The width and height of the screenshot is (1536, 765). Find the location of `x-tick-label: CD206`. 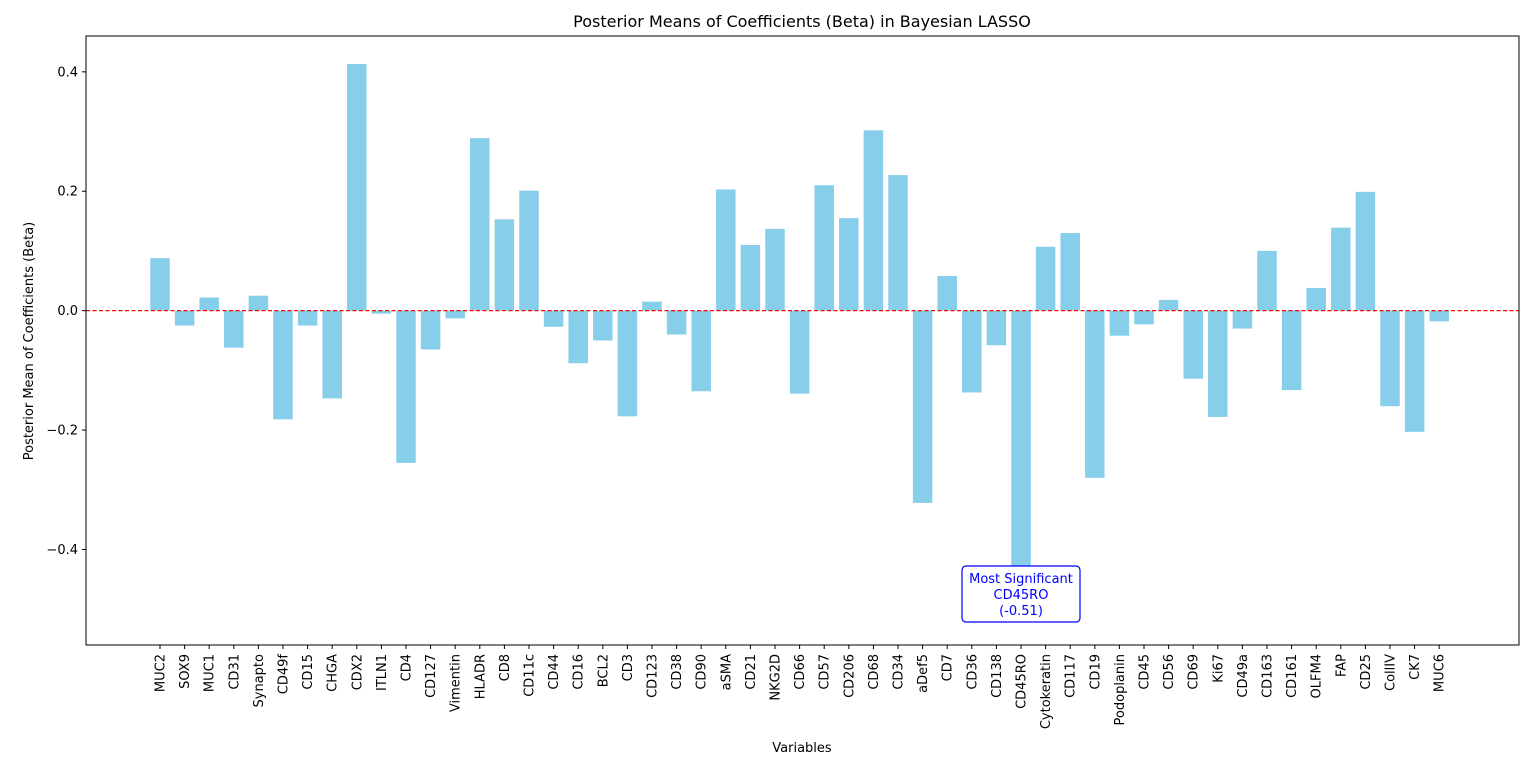

x-tick-label: CD206 is located at coordinates (849, 676).